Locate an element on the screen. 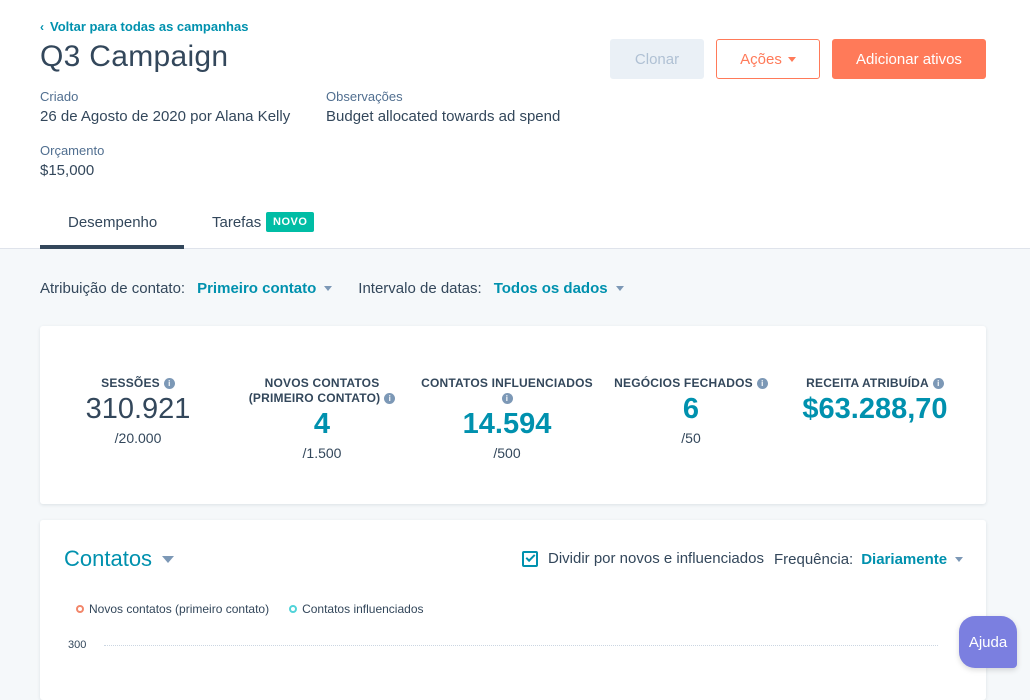  notes-label: Observações is located at coordinates (364, 96).